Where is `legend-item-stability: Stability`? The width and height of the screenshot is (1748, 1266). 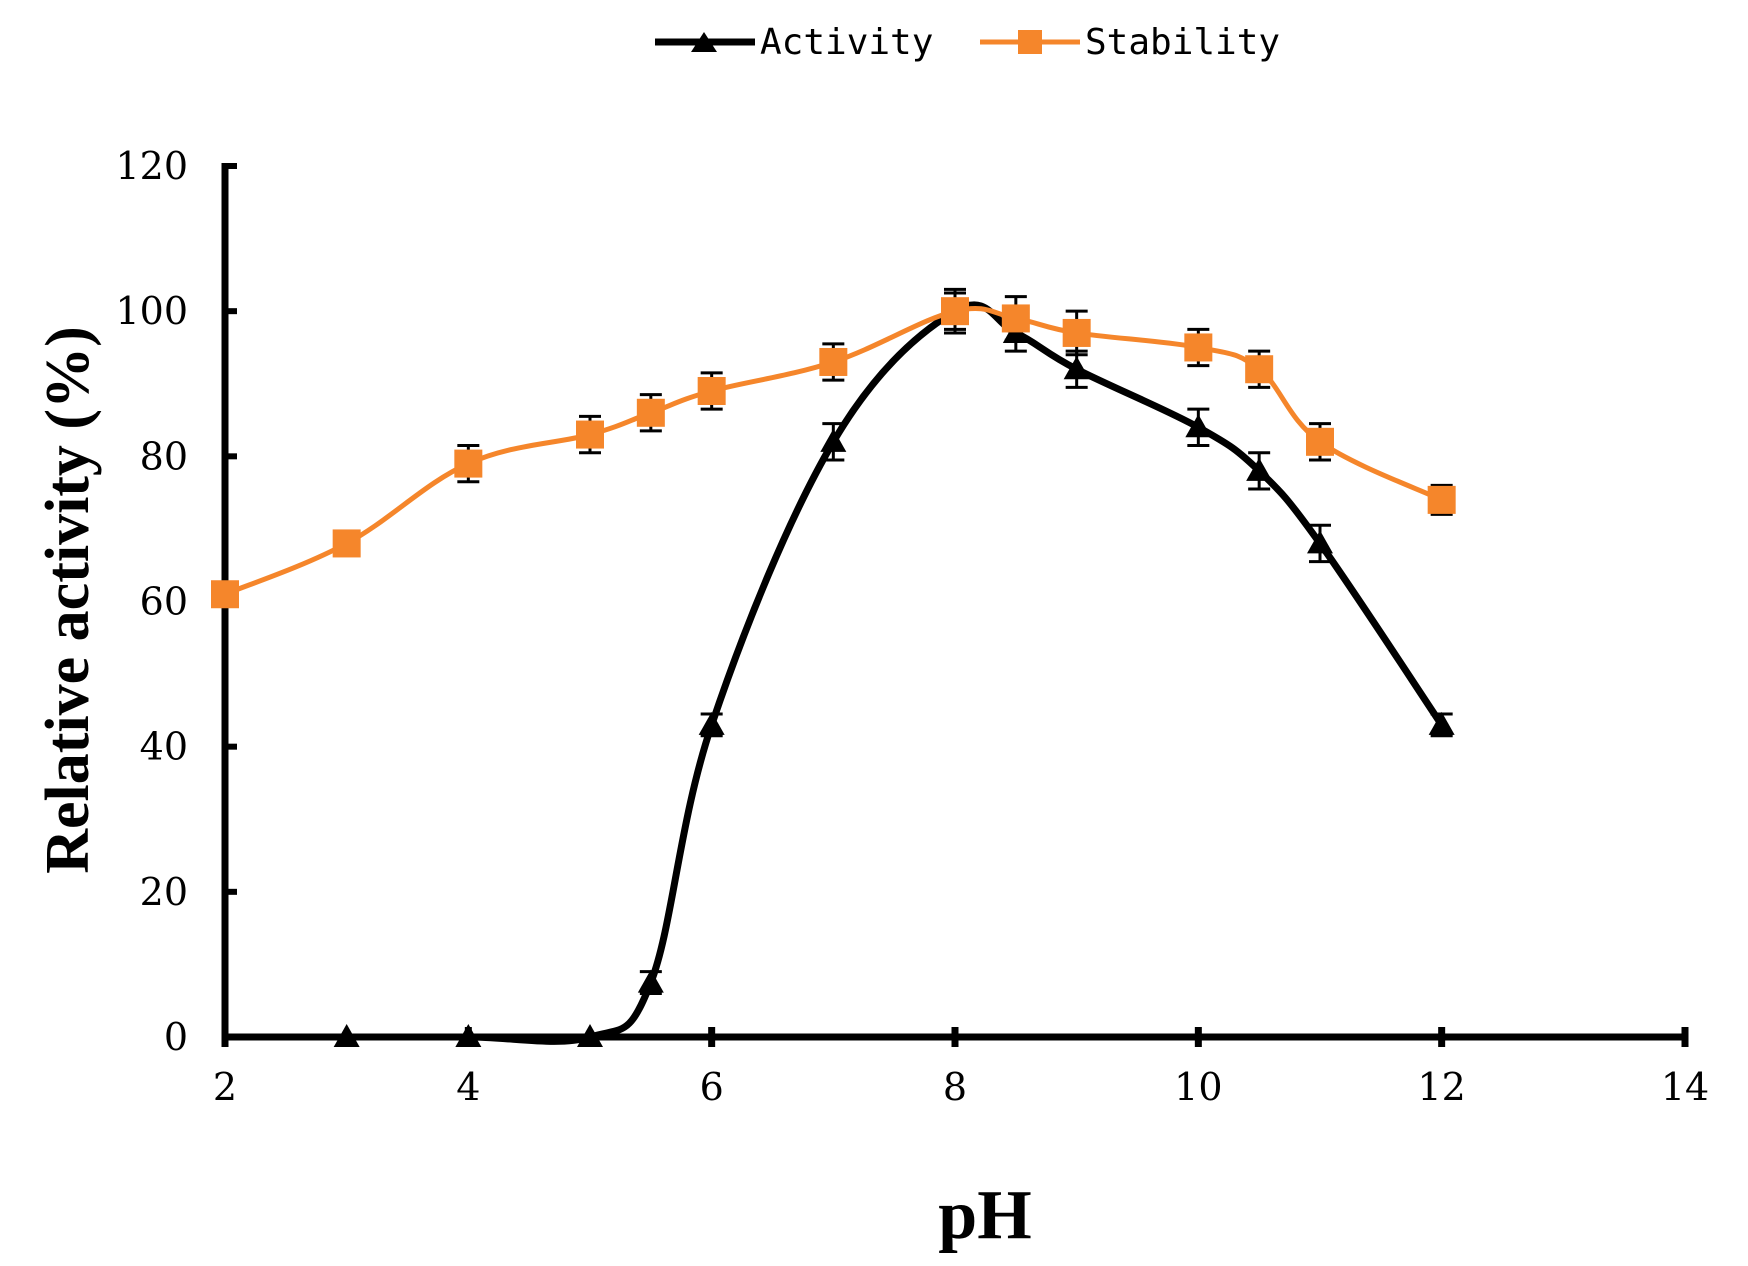 legend-item-stability: Stability is located at coordinates (1130, 42).